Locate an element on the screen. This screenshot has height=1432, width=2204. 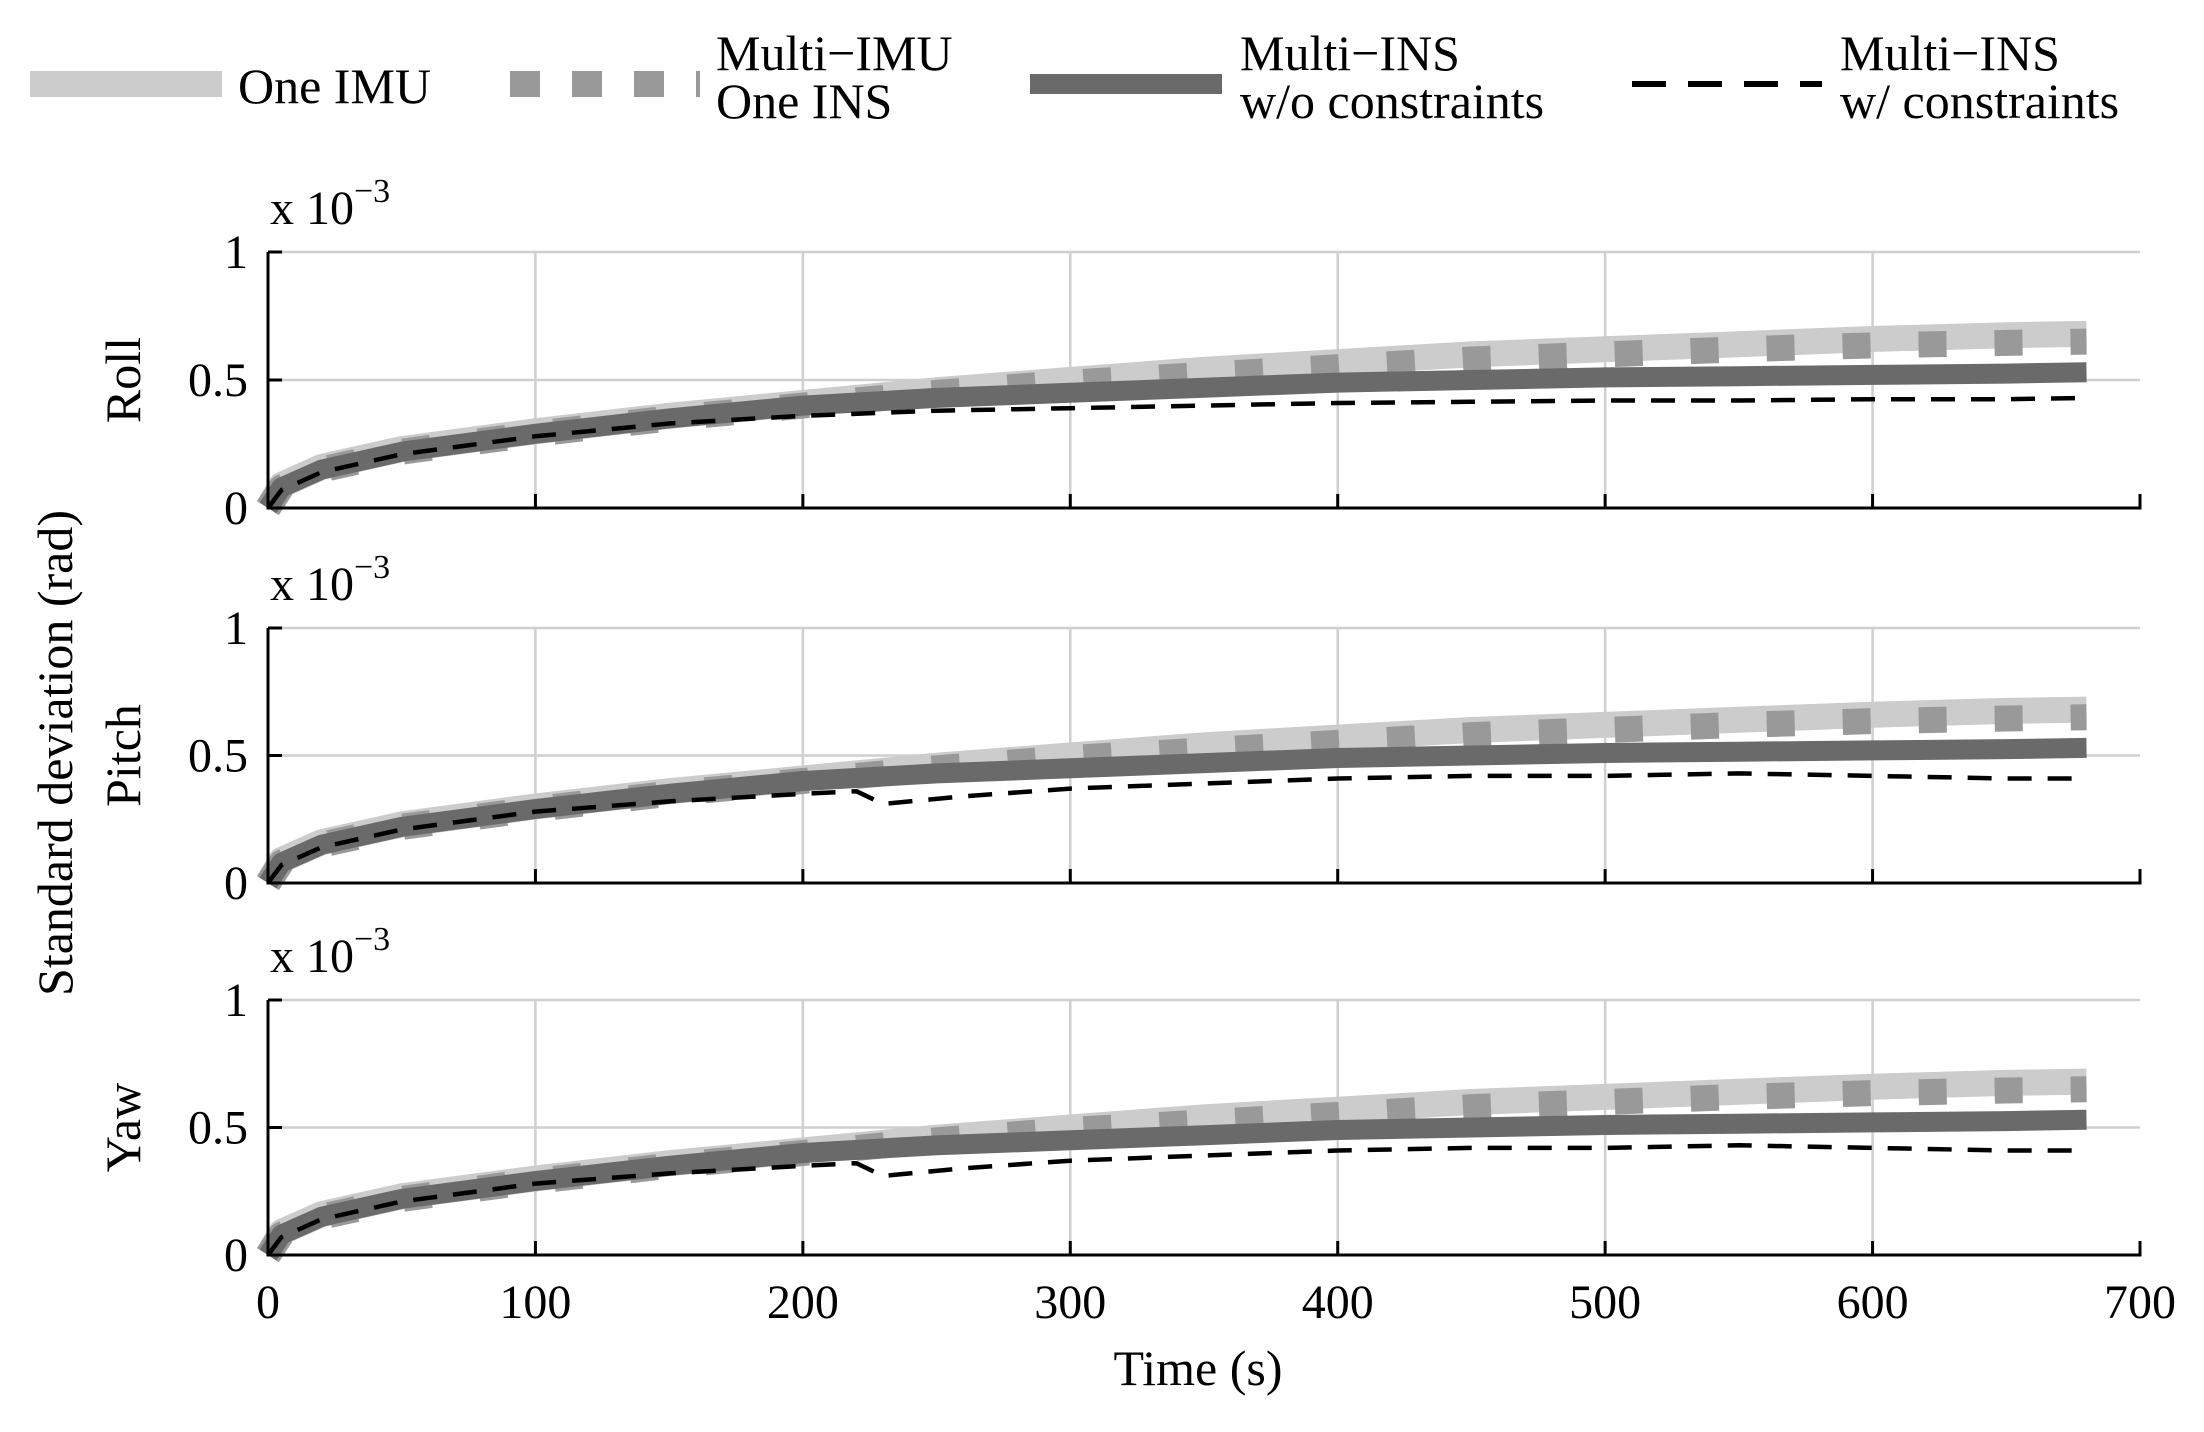
legend-label-4-2: w/ constraints is located at coordinates (1979, 101).